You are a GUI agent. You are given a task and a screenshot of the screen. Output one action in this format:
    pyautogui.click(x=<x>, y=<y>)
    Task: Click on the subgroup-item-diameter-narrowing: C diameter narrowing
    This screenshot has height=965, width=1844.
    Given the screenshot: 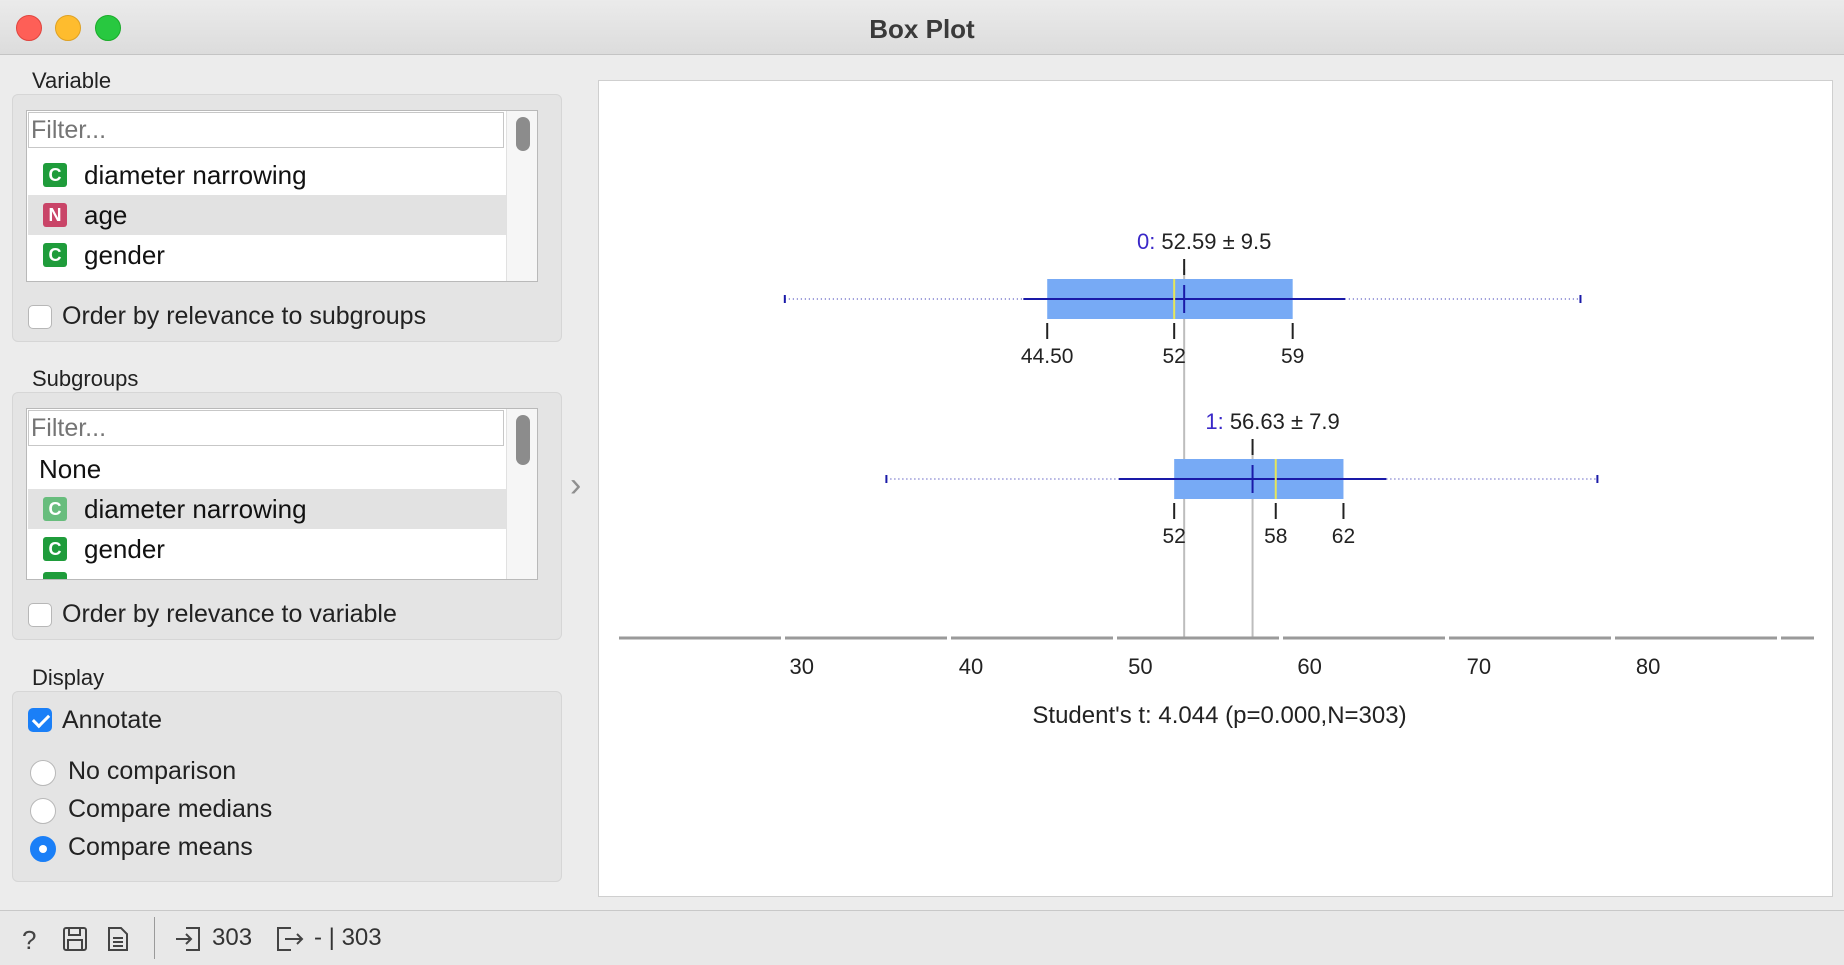 What is the action you would take?
    pyautogui.click(x=267, y=509)
    